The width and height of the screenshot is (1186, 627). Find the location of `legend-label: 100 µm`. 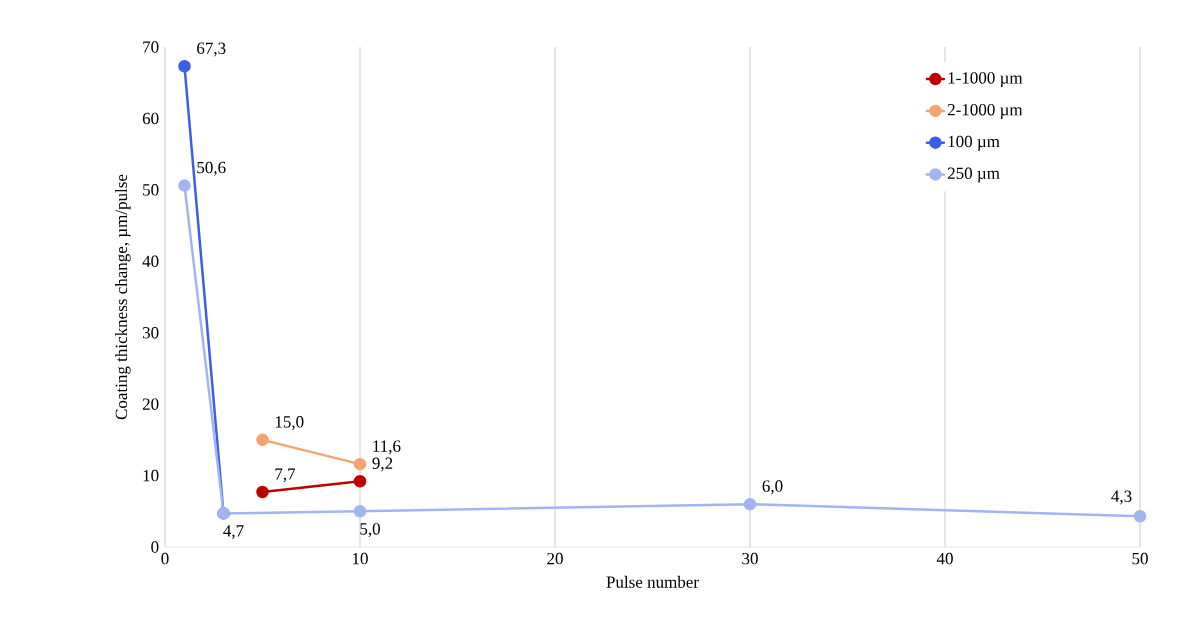

legend-label: 100 µm is located at coordinates (974, 143).